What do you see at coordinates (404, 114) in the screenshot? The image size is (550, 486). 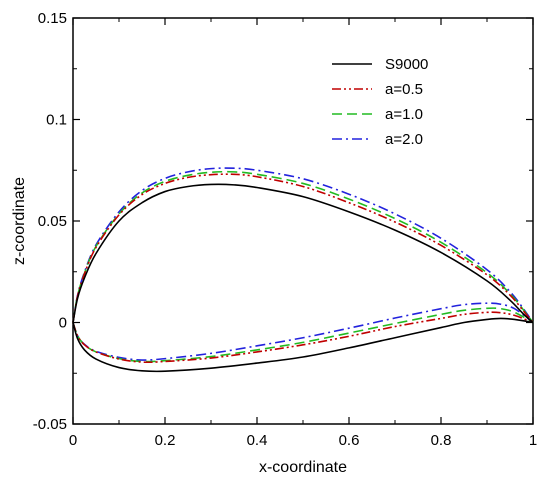 I see `legend-label: a=1.0` at bounding box center [404, 114].